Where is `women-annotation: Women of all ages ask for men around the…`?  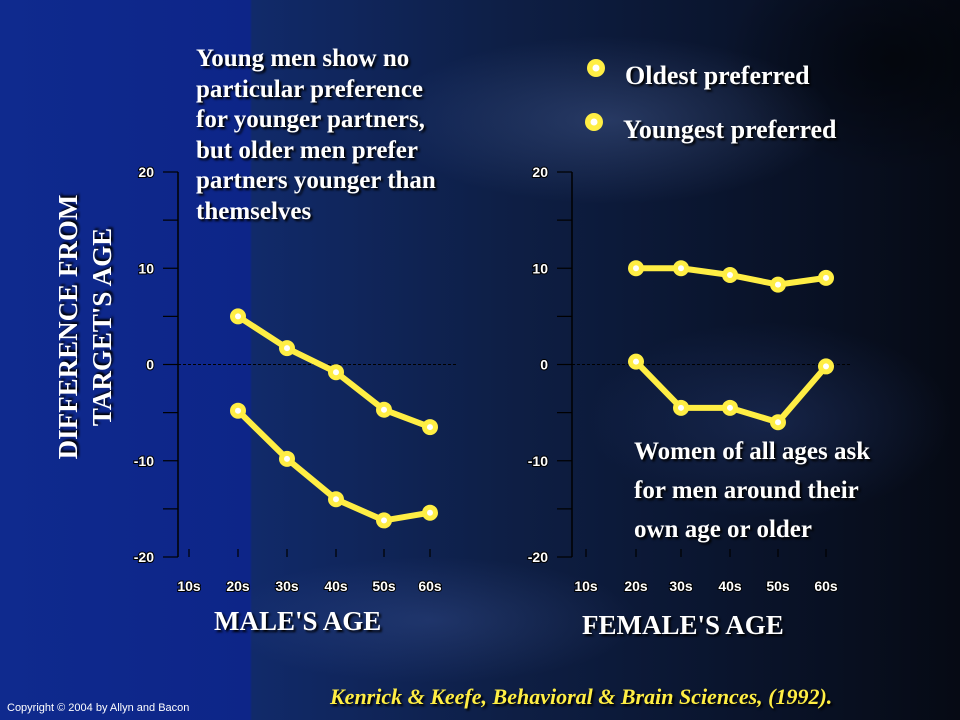
women-annotation: Women of all ages ask for men around the… is located at coordinates (752, 490).